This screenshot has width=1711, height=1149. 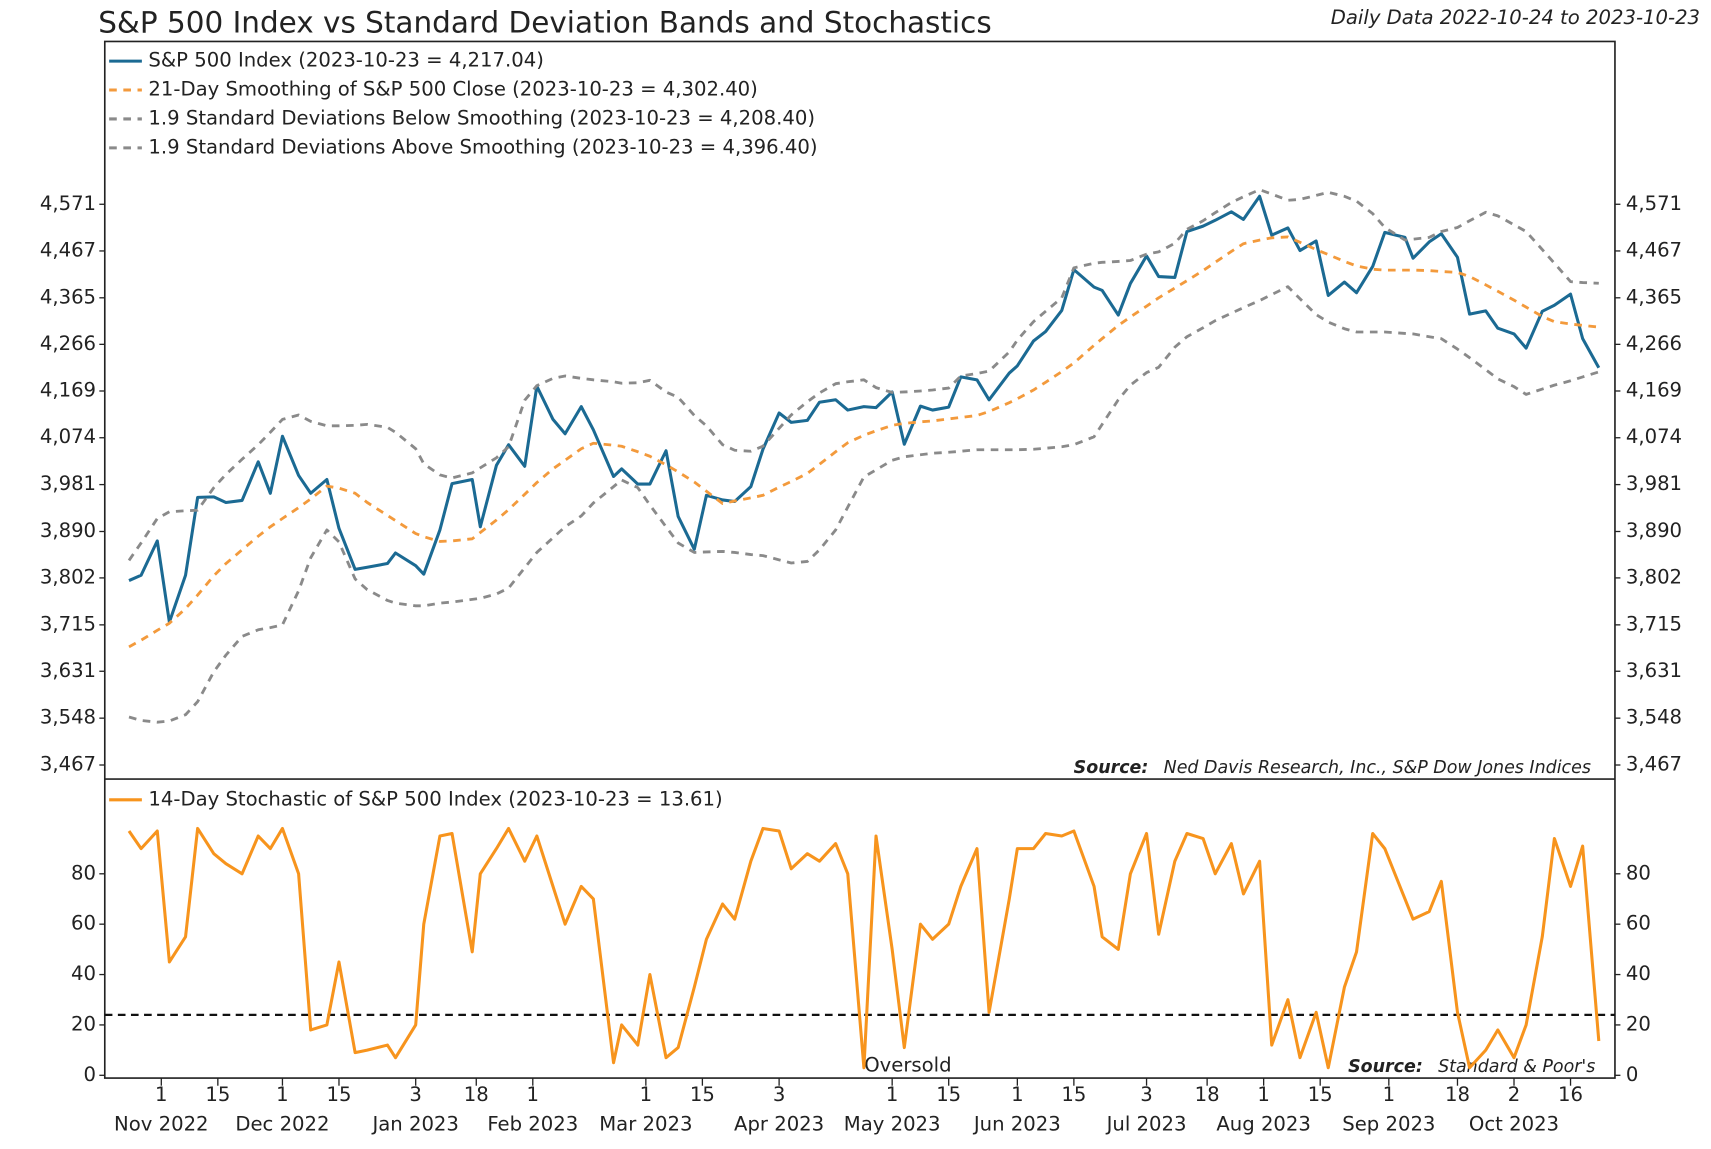 I want to click on y-tick-label: 4,169, so click(x=68, y=389).